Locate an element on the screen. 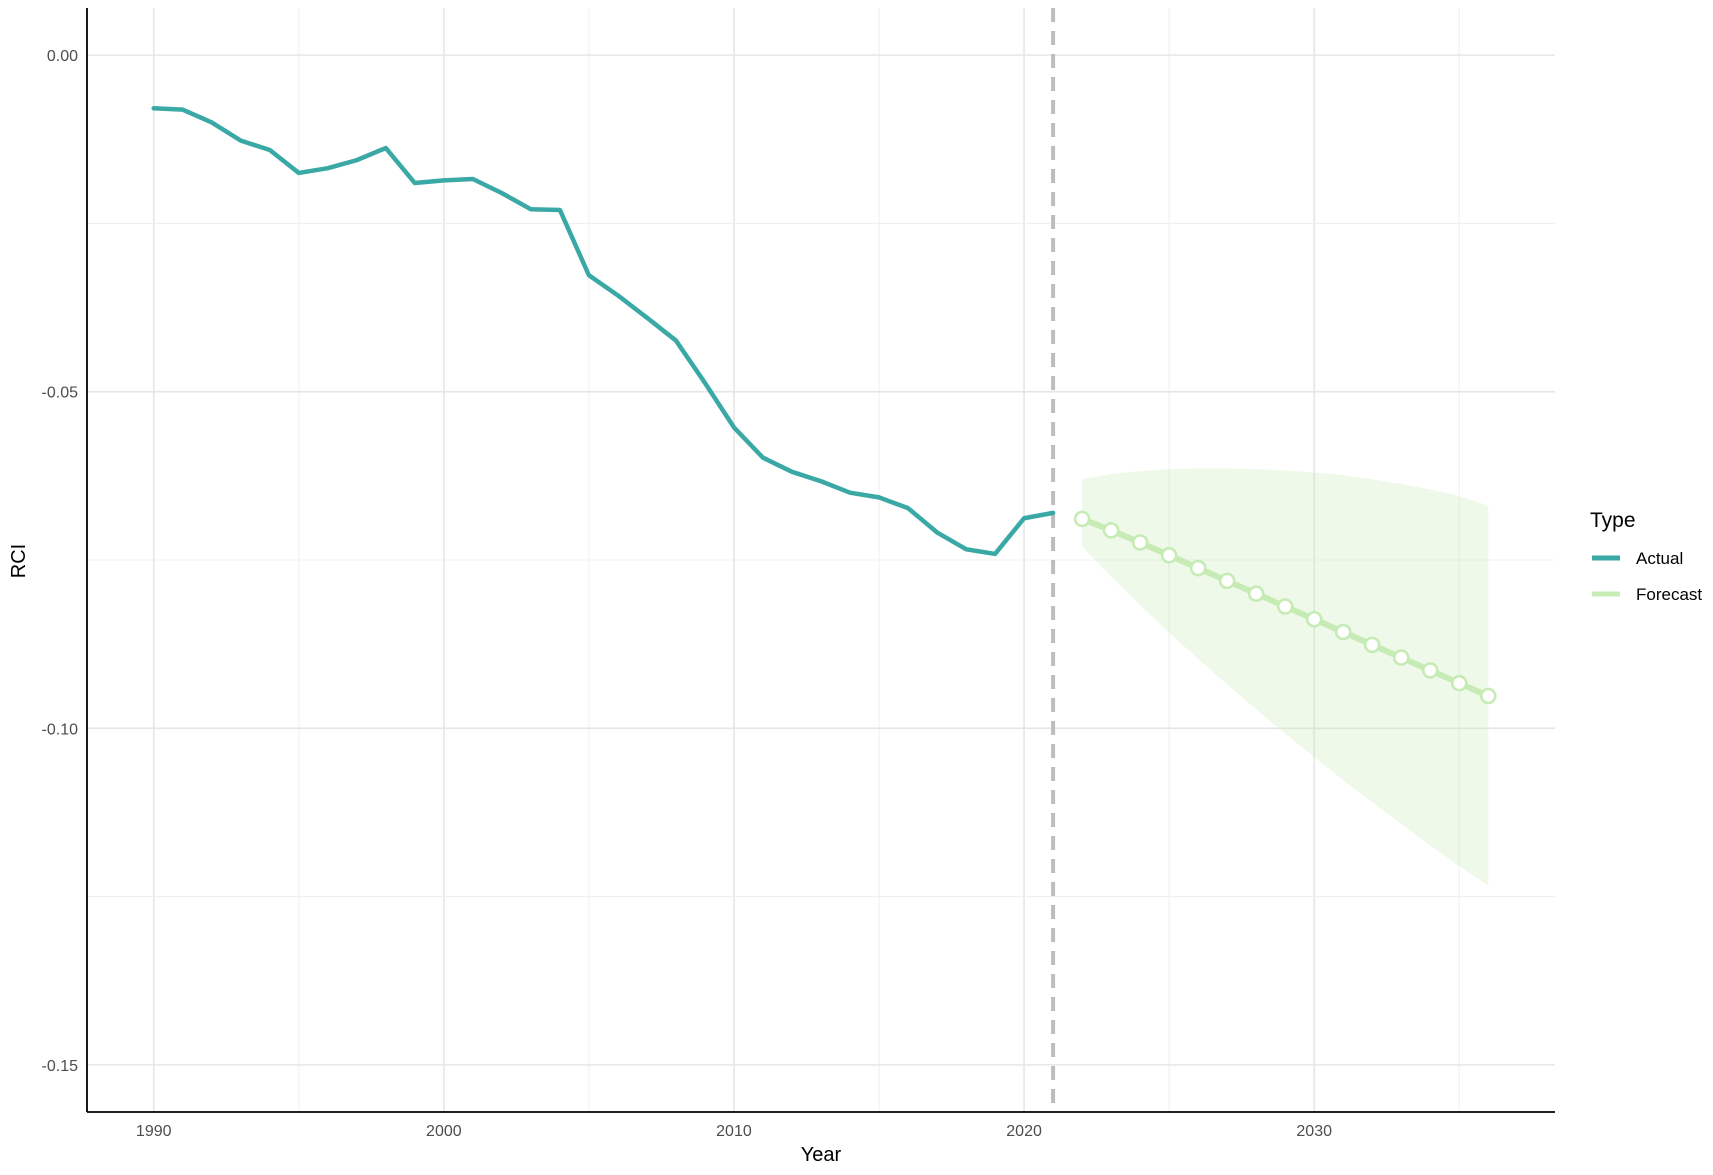  forecast-interval-layer is located at coordinates (1285, 677).